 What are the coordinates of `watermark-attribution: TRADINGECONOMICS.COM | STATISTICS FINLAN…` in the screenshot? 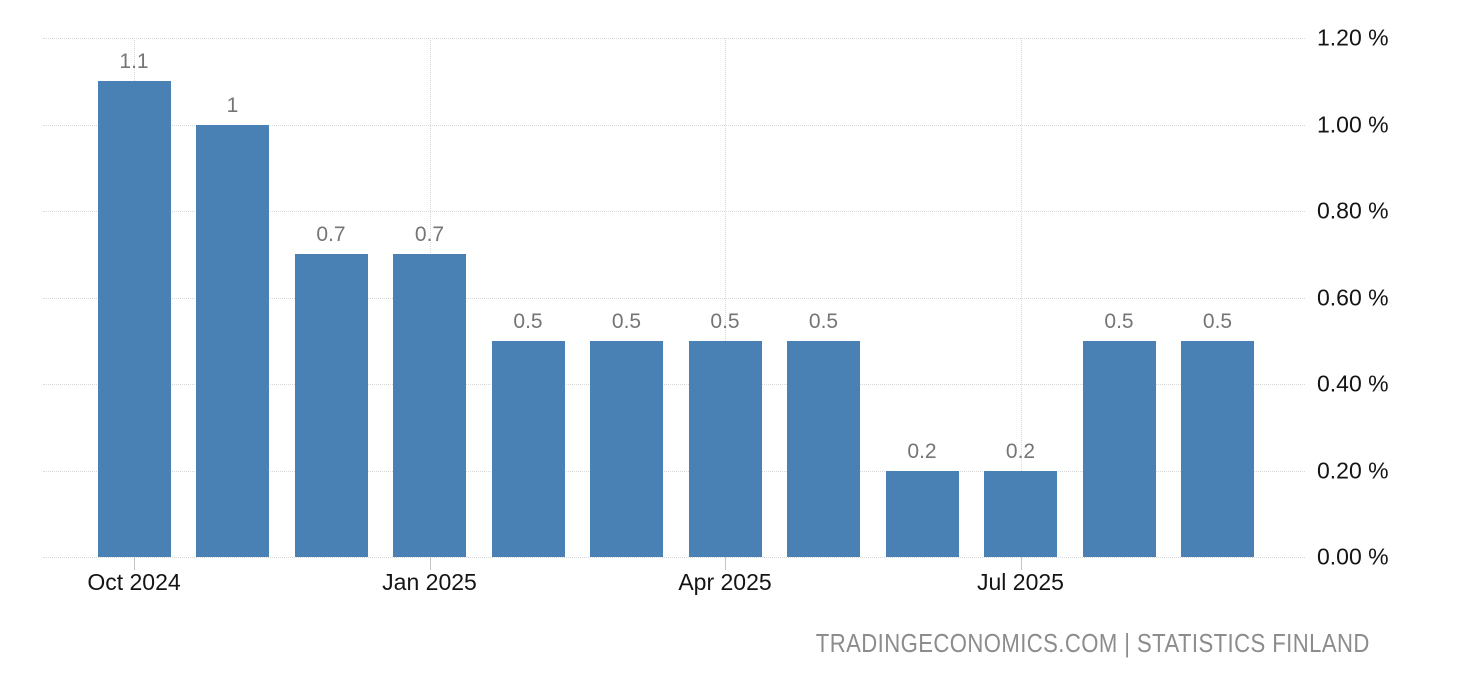 It's located at (1092, 643).